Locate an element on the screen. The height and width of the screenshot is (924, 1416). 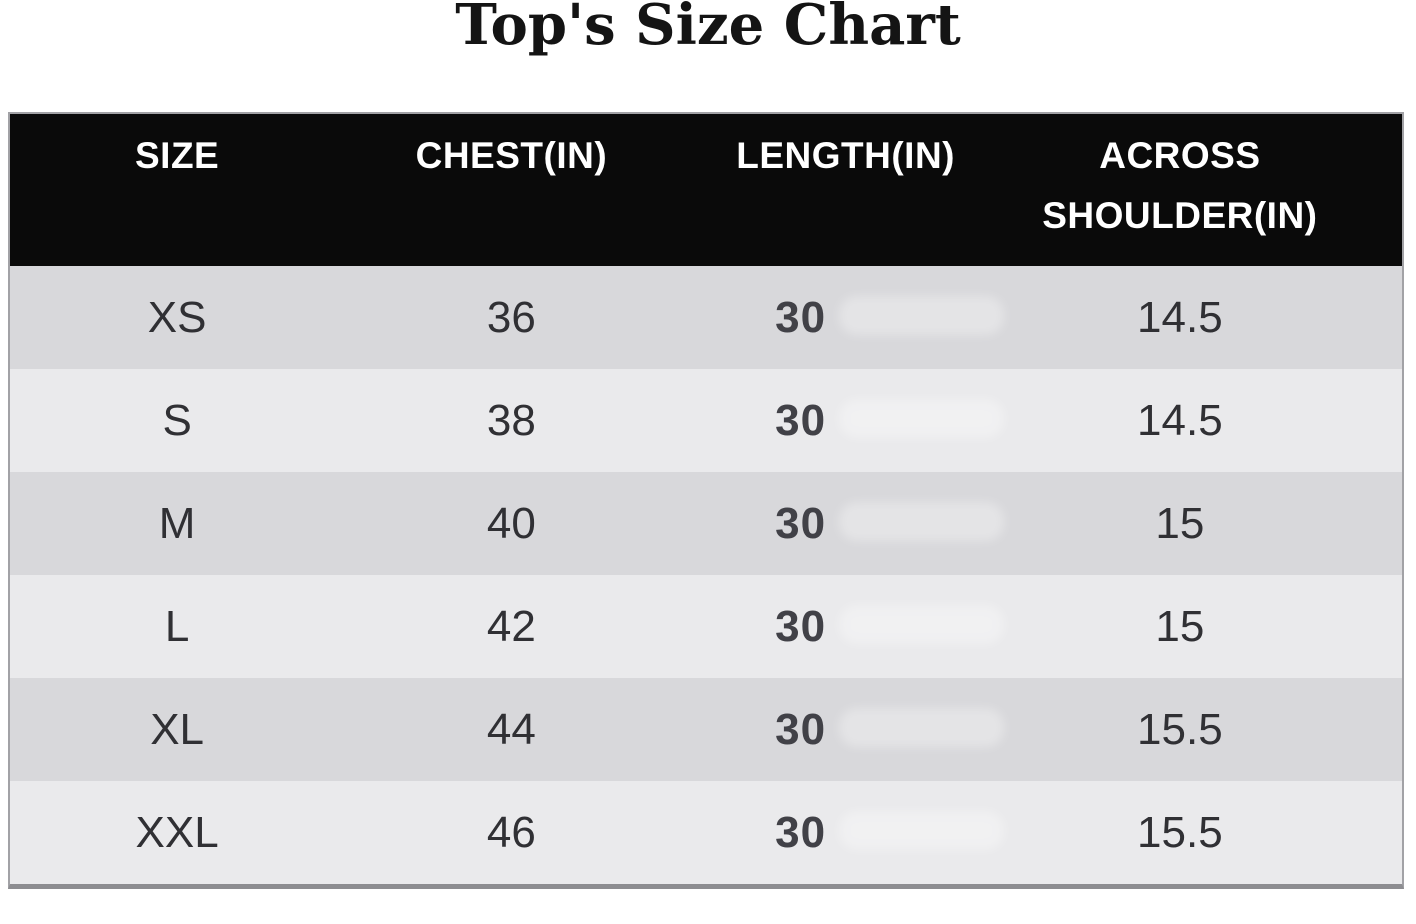
table-row-s: S 38 30 14.5 is located at coordinates (706, 420).